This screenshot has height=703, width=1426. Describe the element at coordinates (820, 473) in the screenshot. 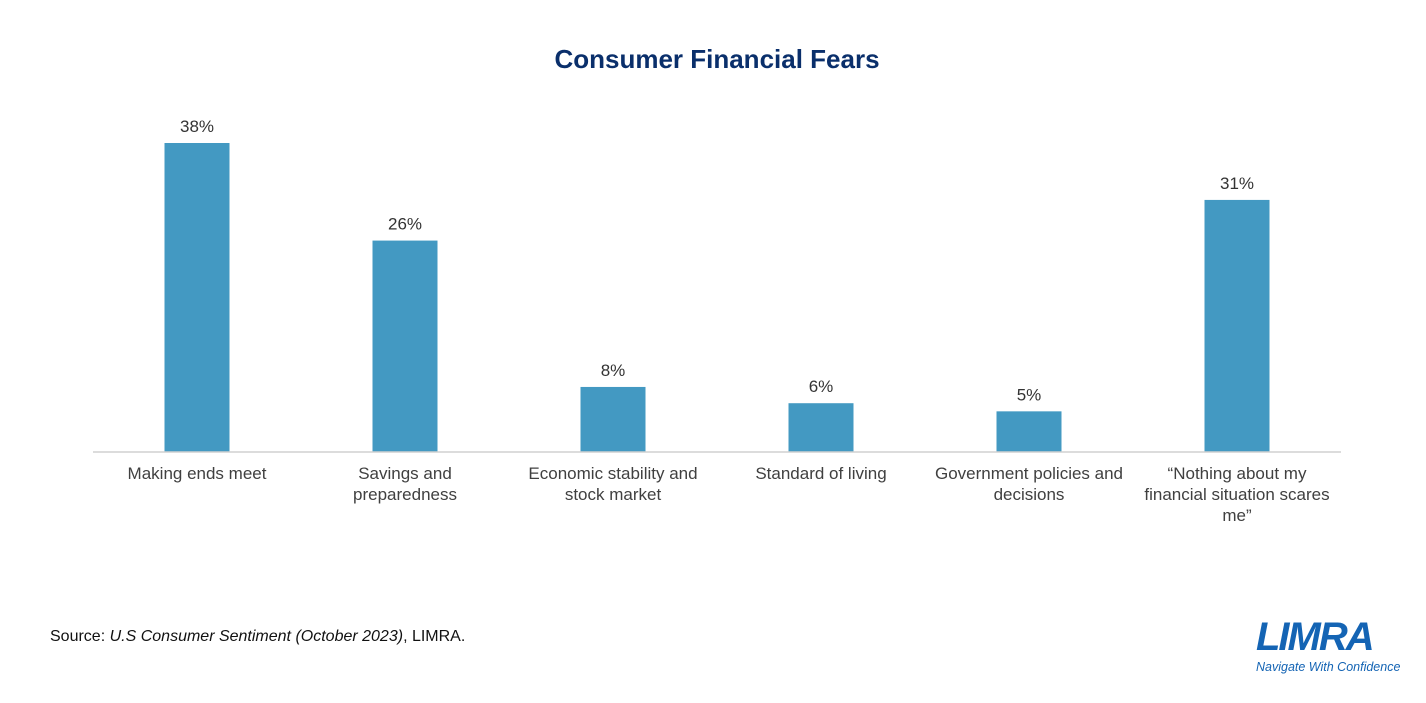

I see `category-label-3: Standard of living` at that location.